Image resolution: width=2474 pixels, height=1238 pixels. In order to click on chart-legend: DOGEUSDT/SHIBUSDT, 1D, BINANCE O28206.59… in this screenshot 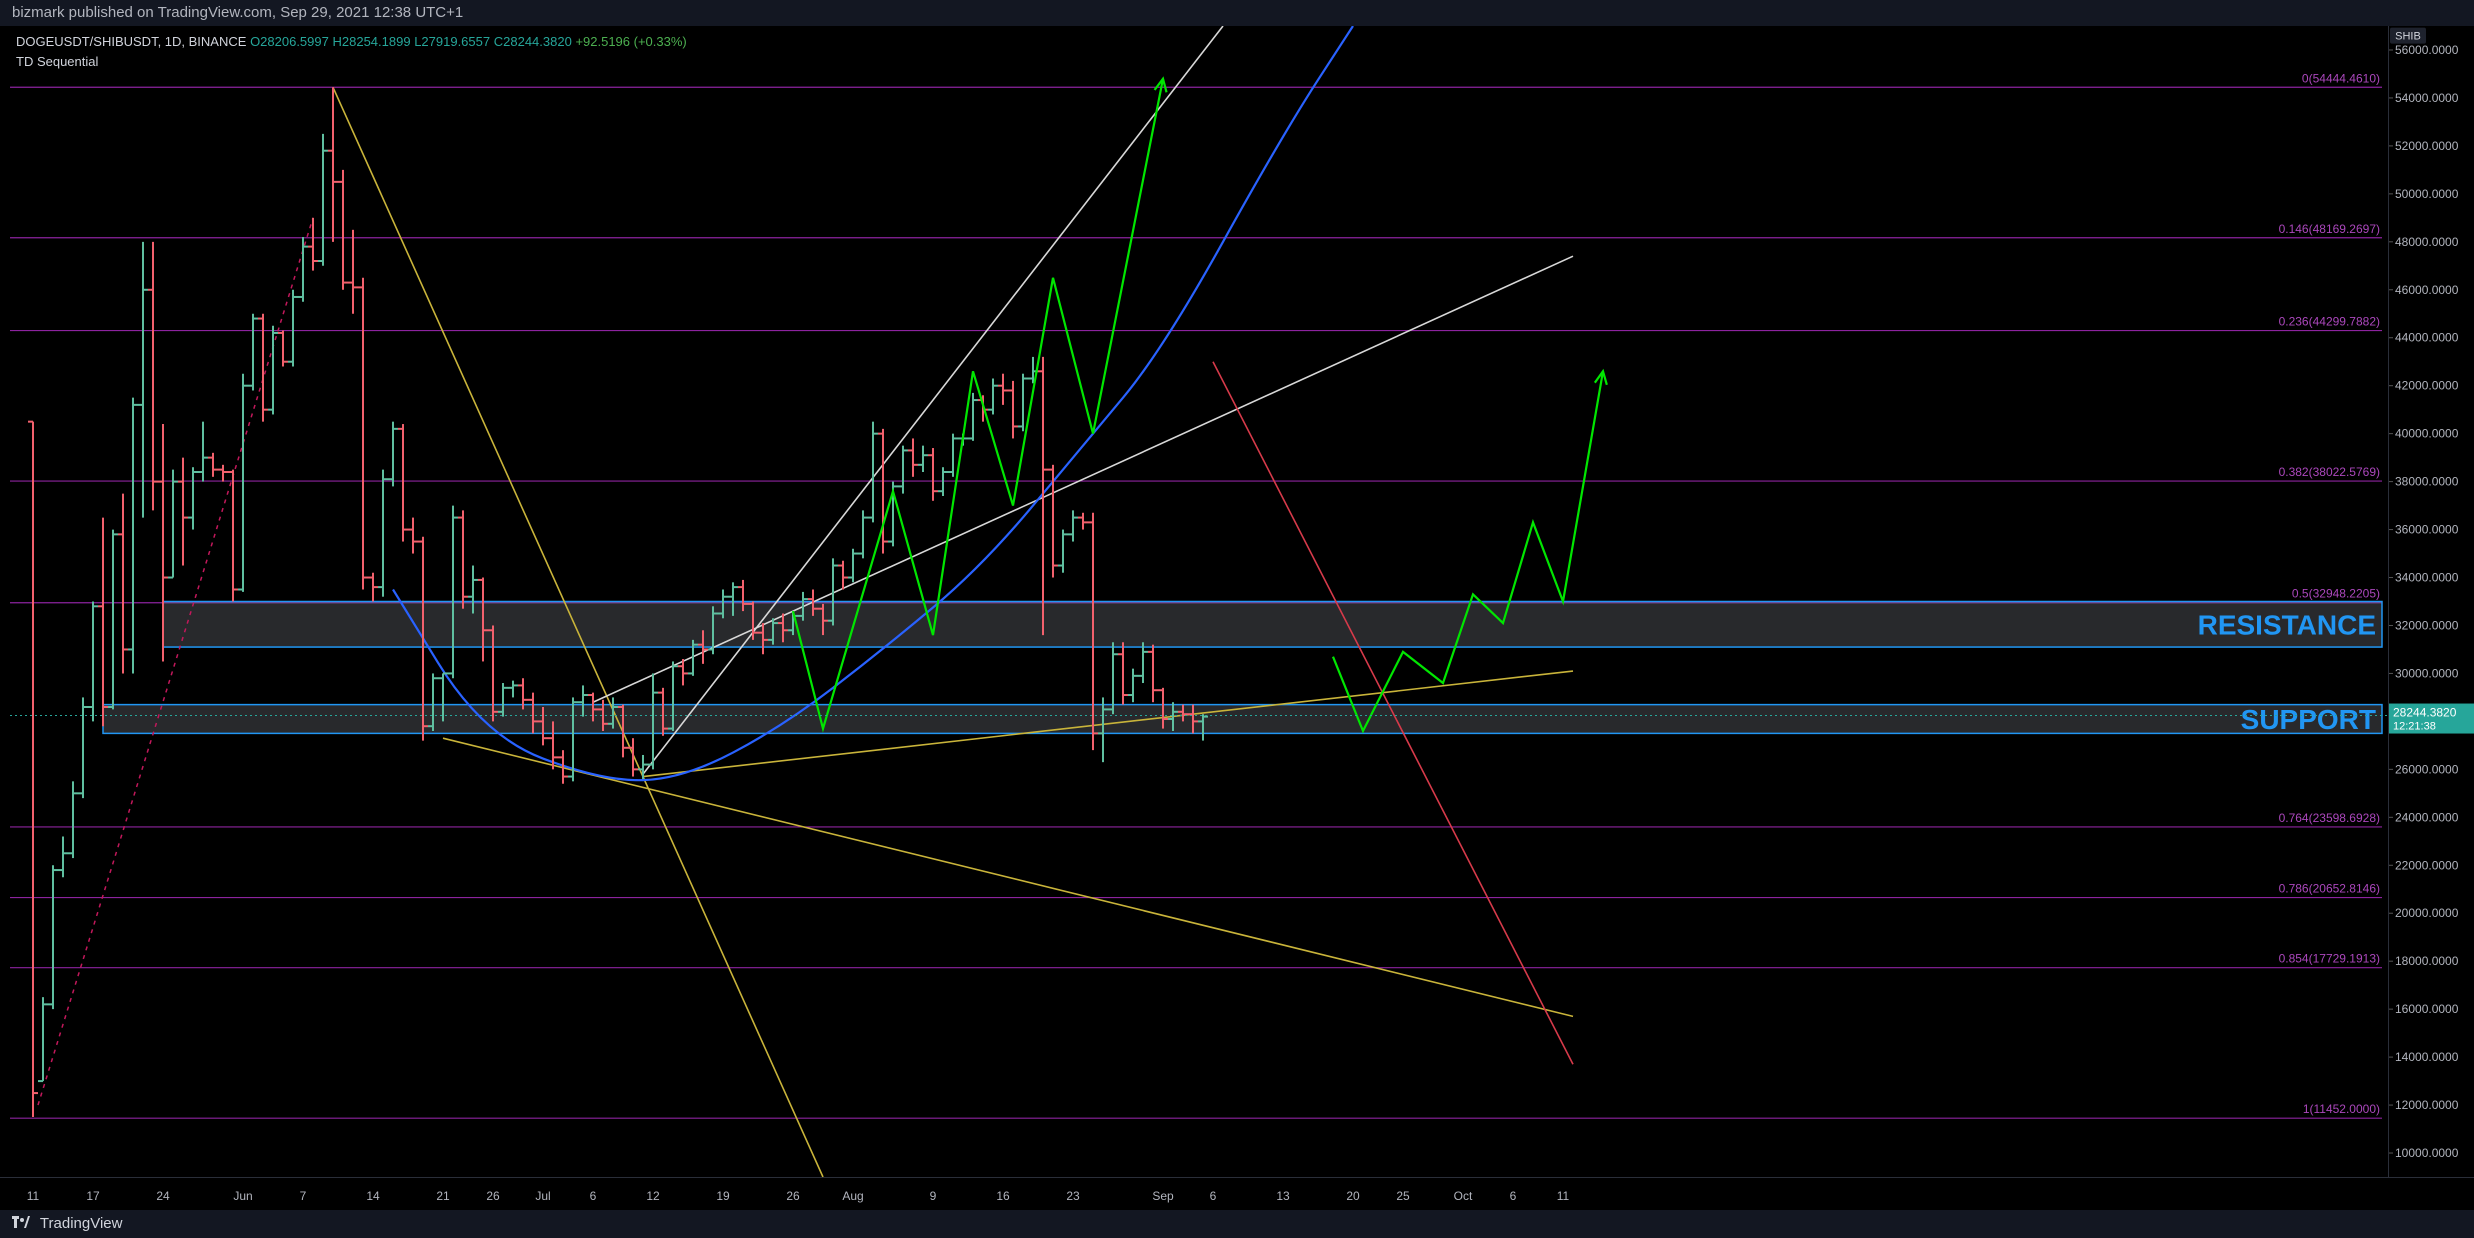, I will do `click(351, 52)`.